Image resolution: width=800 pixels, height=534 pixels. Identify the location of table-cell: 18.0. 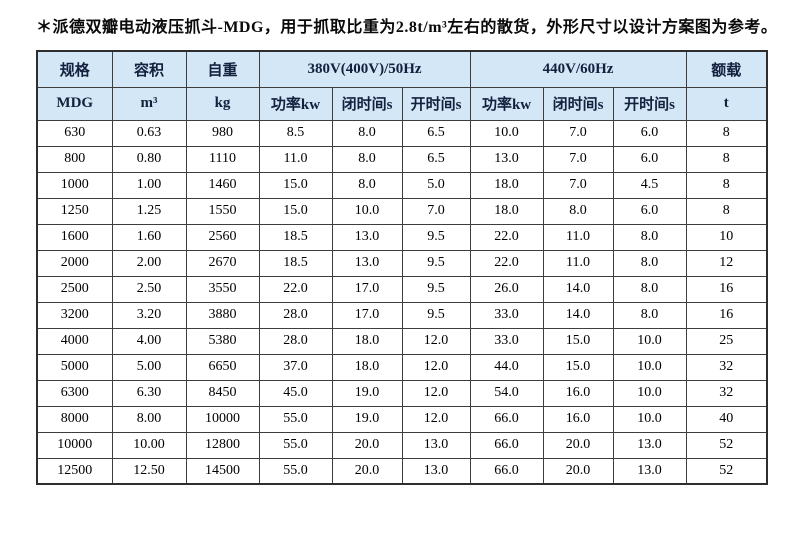
(506, 211).